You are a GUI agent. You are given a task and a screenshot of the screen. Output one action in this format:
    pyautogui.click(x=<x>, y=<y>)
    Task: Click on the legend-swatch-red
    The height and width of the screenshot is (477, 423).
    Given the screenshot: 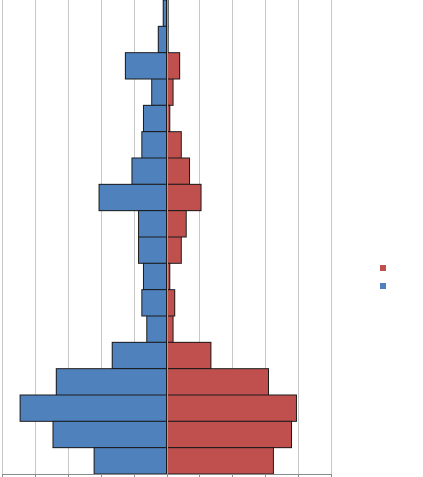 What is the action you would take?
    pyautogui.click(x=383, y=268)
    